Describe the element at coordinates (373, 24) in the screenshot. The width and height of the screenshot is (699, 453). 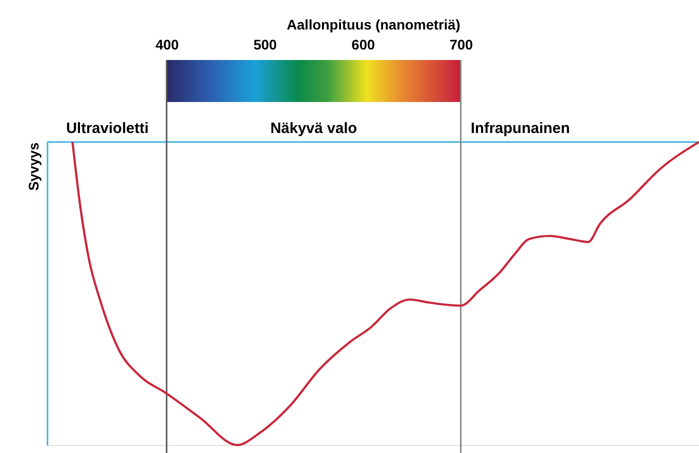
I see `x-axis-title: Aallonpituus (nanometriä)` at that location.